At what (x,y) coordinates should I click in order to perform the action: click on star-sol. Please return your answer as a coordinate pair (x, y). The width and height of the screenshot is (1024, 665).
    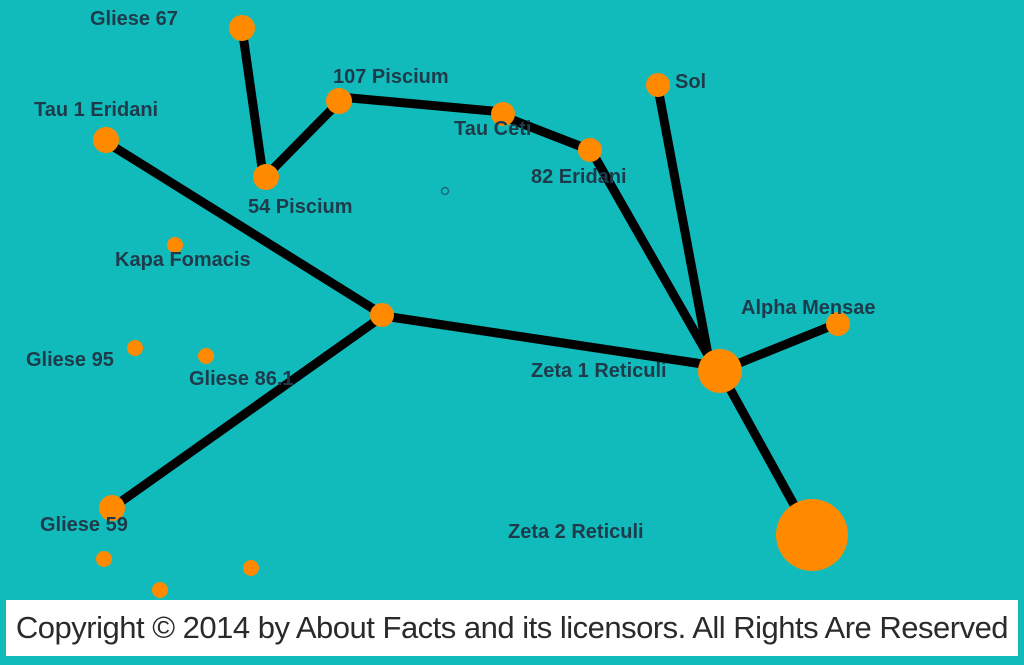
    Looking at the image, I should click on (658, 85).